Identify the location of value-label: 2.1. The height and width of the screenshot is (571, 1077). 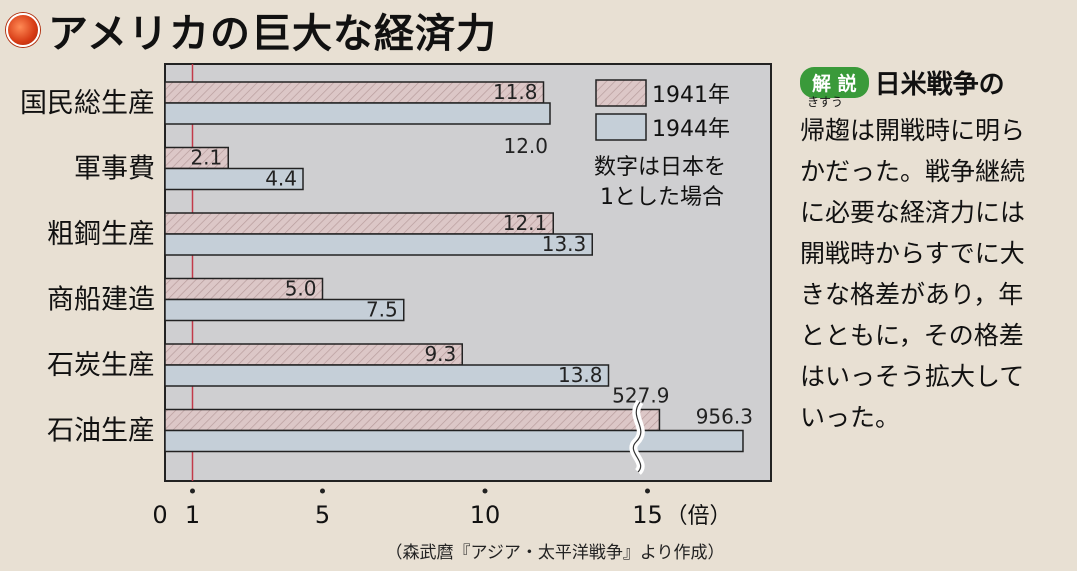
(206, 158).